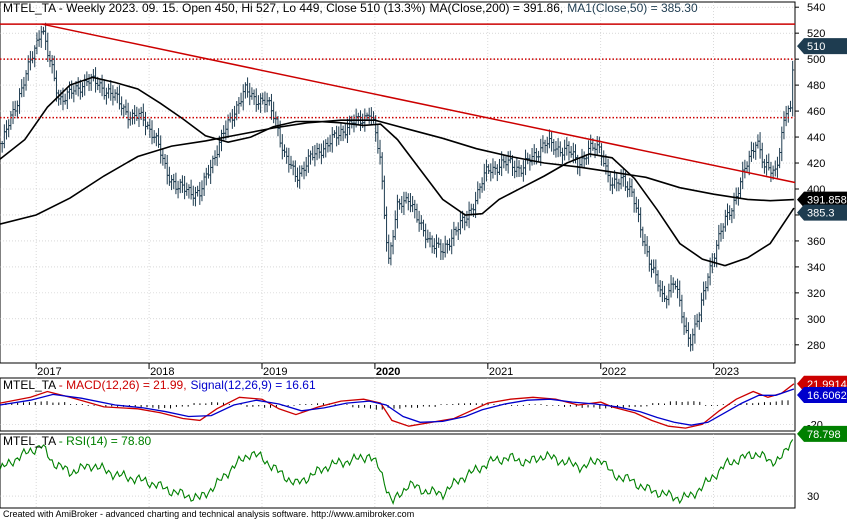 The width and height of the screenshot is (850, 520). Describe the element at coordinates (816, 8) in the screenshot. I see `price-ytick-label-13: 540` at that location.